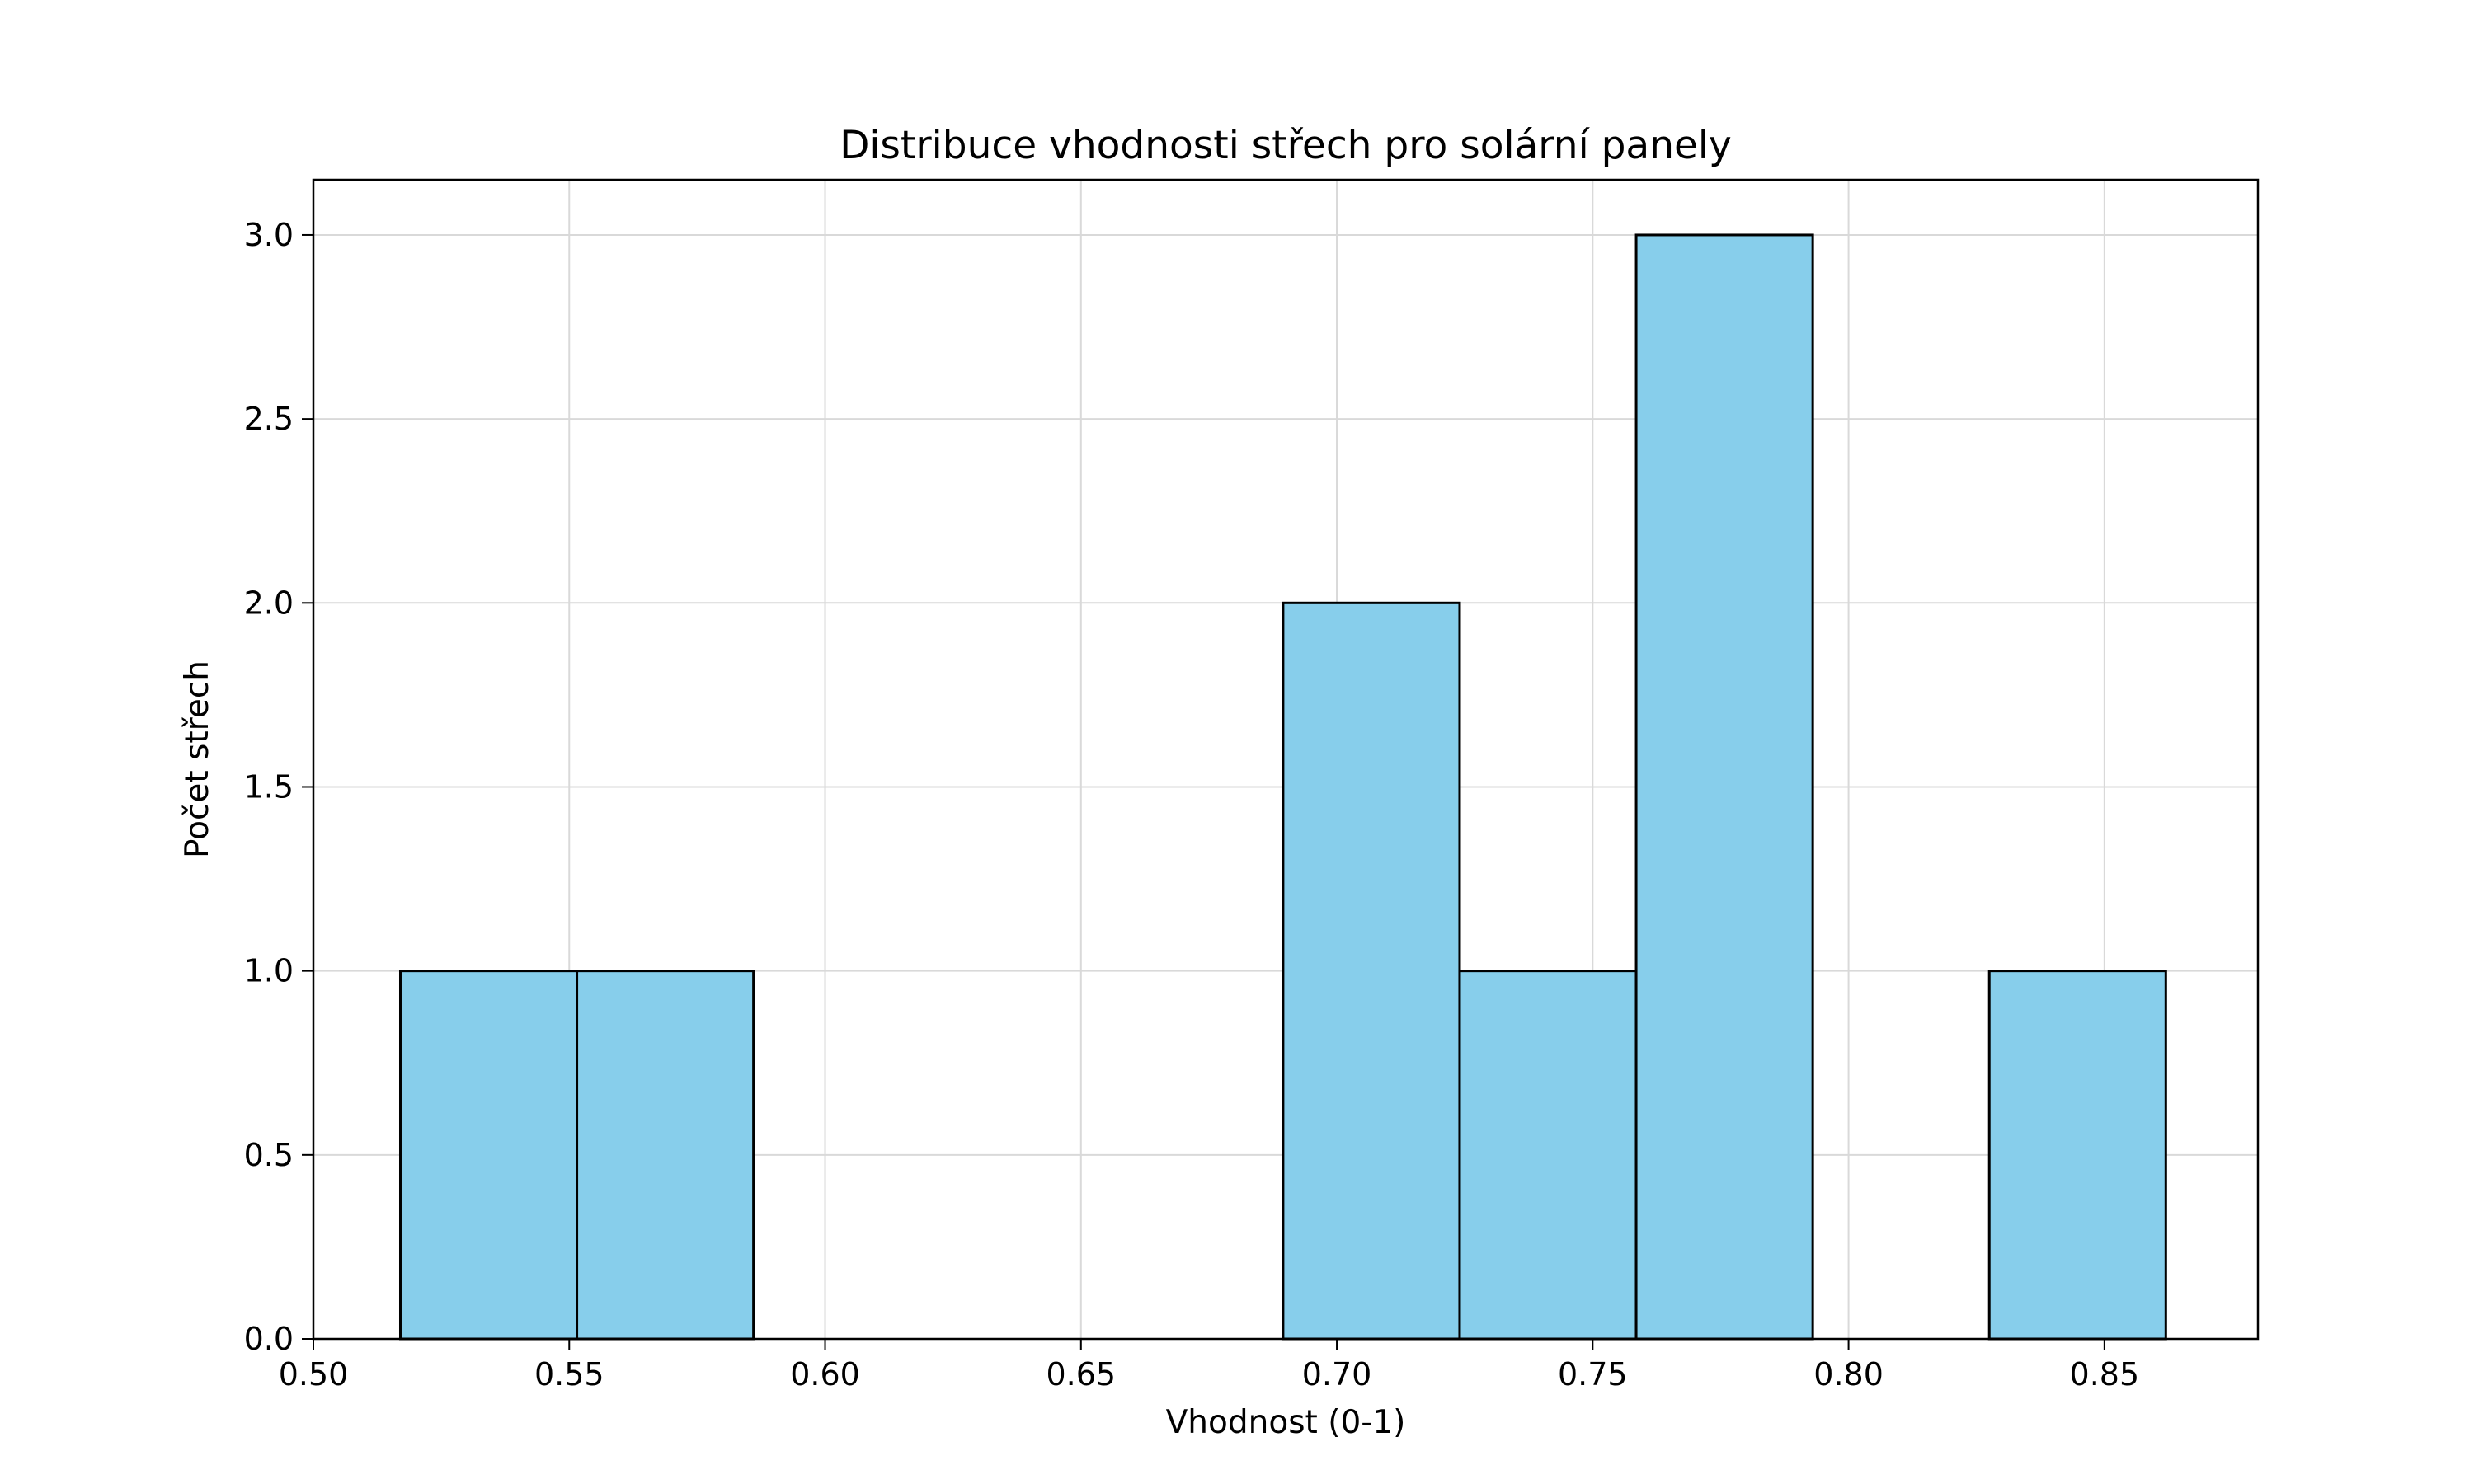 This screenshot has width=2474, height=1484. I want to click on y-tick-label: 0.0, so click(269, 1339).